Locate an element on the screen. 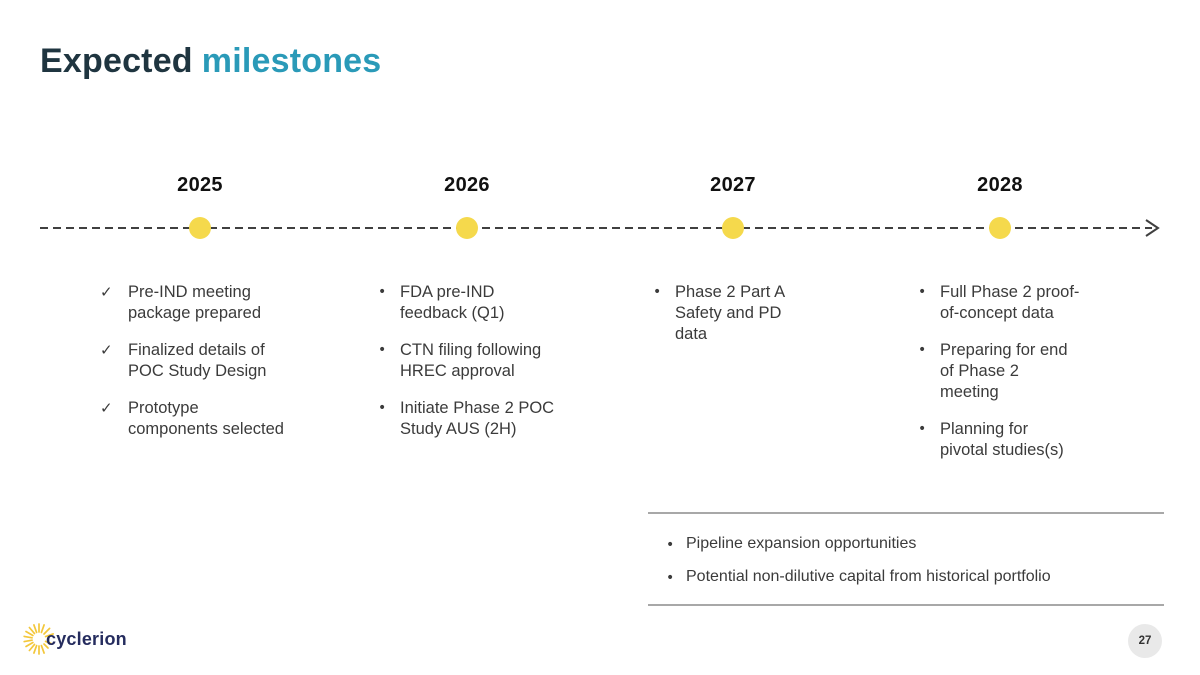 This screenshot has width=1200, height=675. page-number-badge: 27 is located at coordinates (1145, 641).